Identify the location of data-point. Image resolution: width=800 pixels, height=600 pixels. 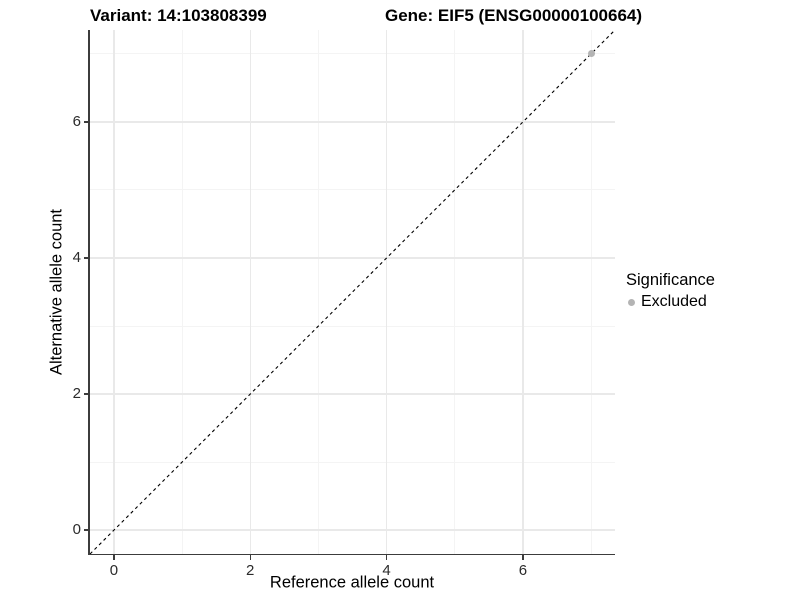
(591, 54).